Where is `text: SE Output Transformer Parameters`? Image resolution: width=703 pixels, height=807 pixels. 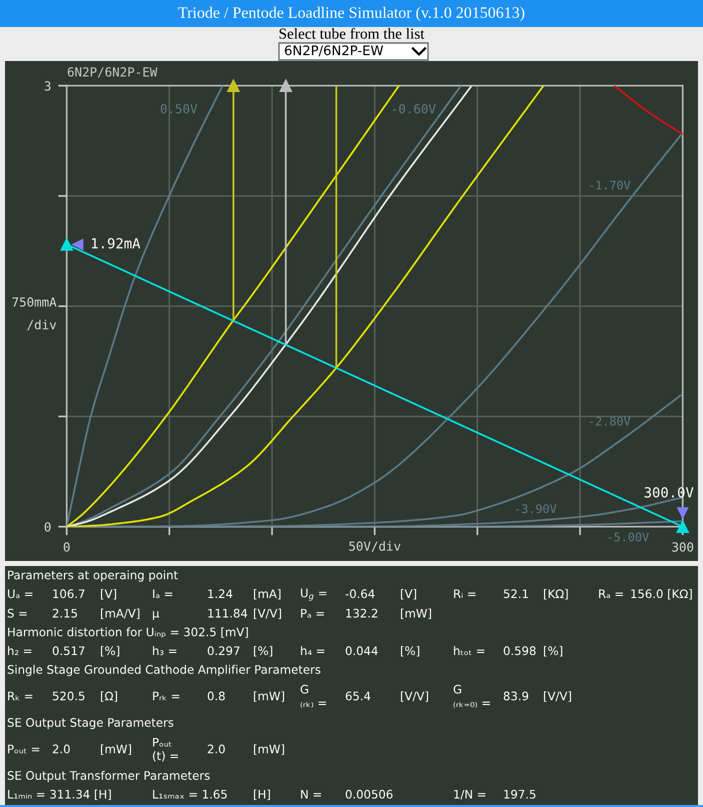 text: SE Output Transformer Parameters is located at coordinates (109, 776).